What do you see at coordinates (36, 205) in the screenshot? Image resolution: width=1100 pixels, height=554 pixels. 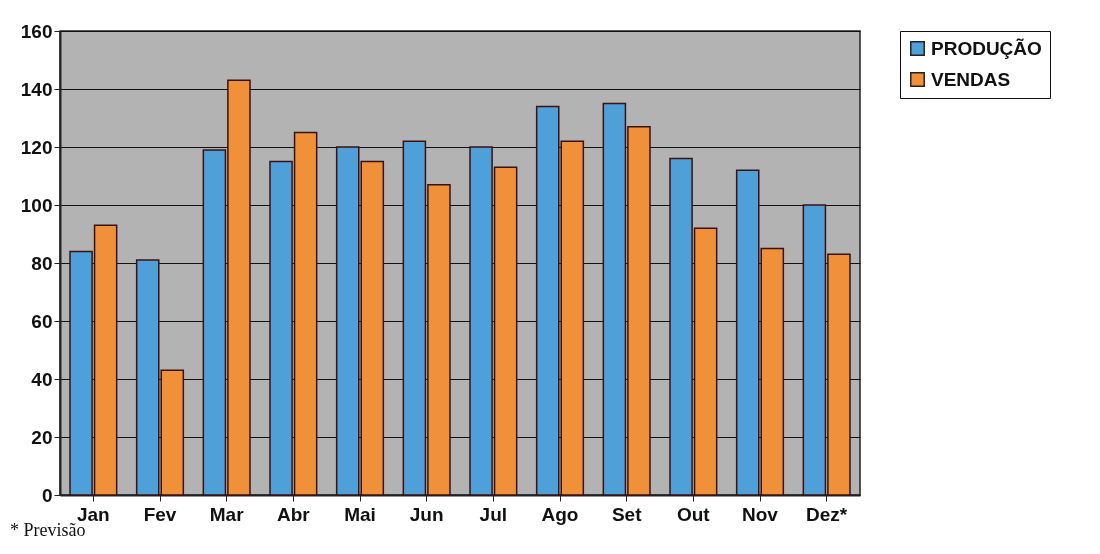 I see `y-tick-label: 100` at bounding box center [36, 205].